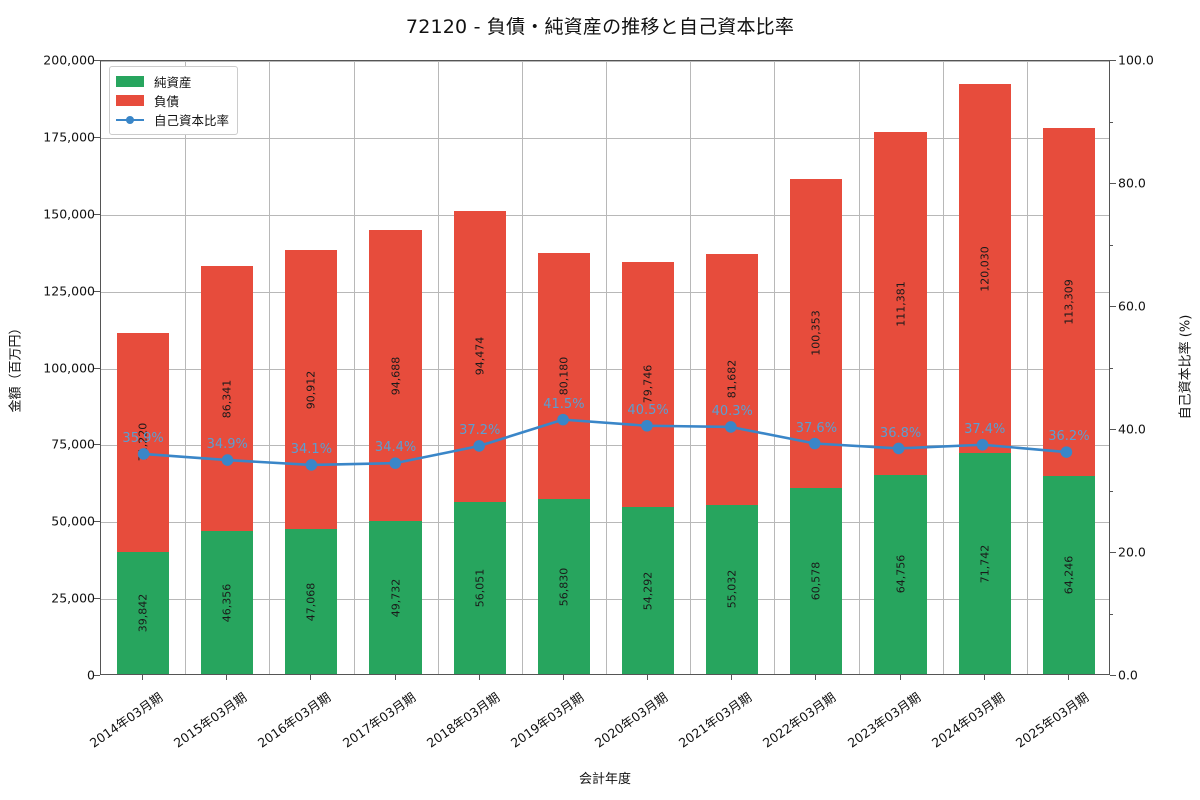 The height and width of the screenshot is (800, 1200). Describe the element at coordinates (900, 303) in the screenshot. I see `bar-segment-liabilities: 111,381` at that location.